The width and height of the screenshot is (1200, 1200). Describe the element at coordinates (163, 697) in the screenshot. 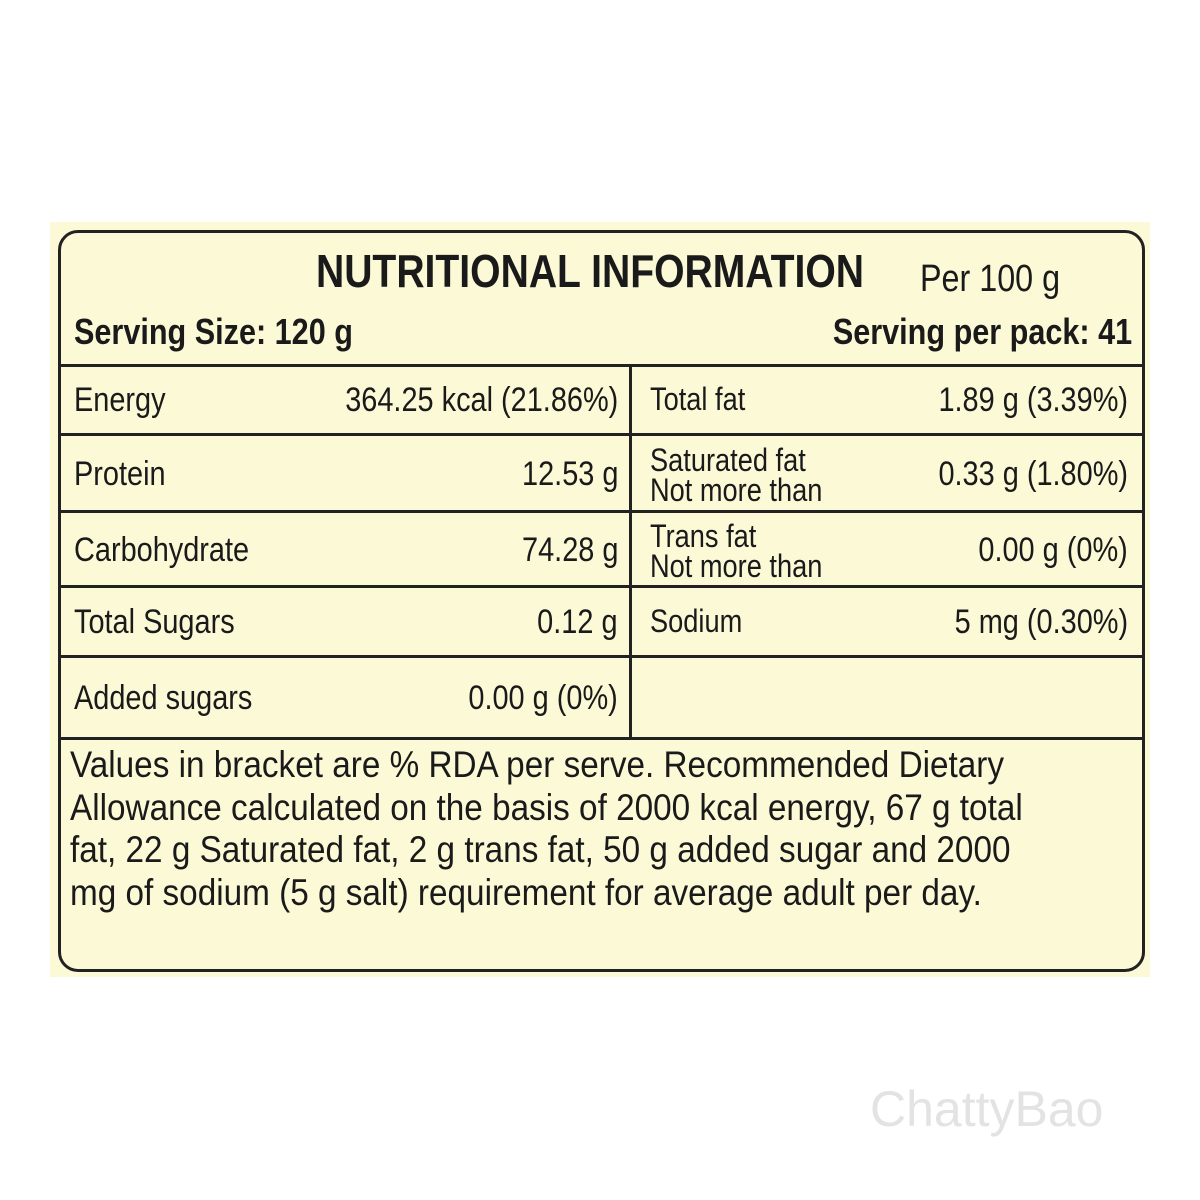

I see `nutrient-label: Added sugars` at that location.